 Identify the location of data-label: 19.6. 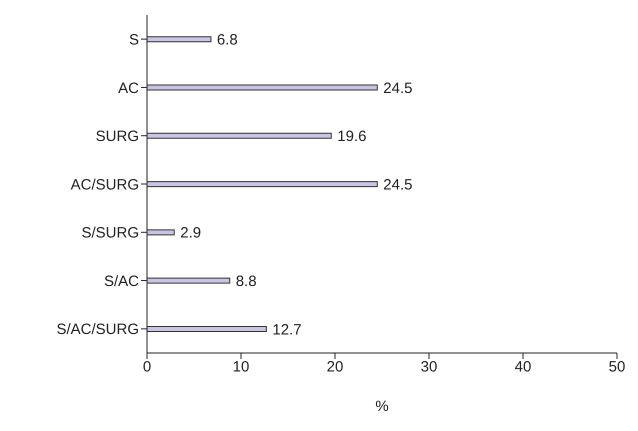
(351, 137).